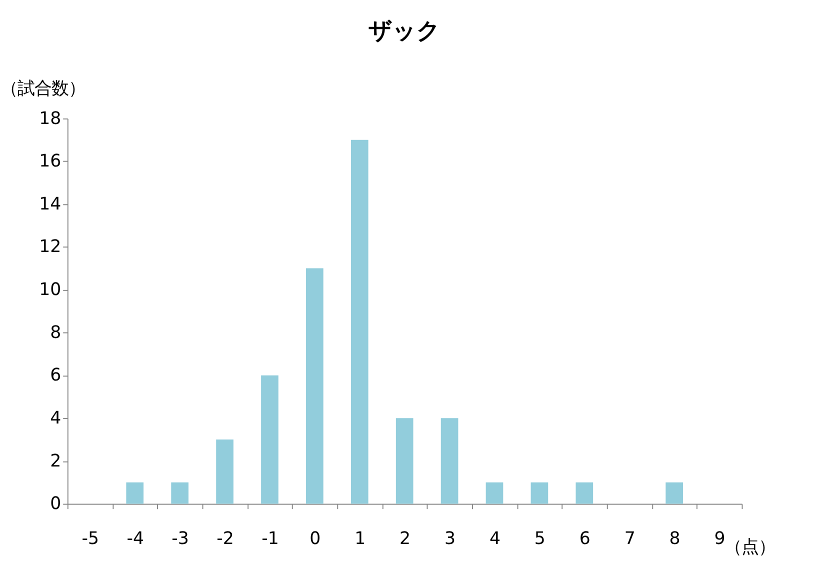  What do you see at coordinates (56, 332) in the screenshot?
I see `y-tick-label: 8` at bounding box center [56, 332].